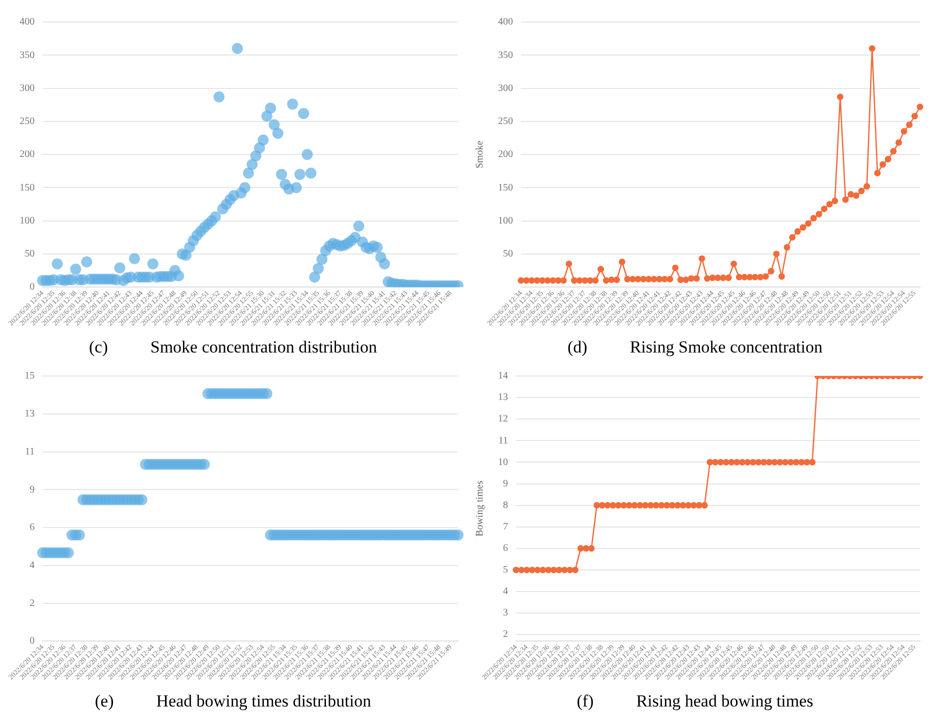 The width and height of the screenshot is (939, 724). What do you see at coordinates (505, 570) in the screenshot?
I see `y-tick-label: 5` at bounding box center [505, 570].